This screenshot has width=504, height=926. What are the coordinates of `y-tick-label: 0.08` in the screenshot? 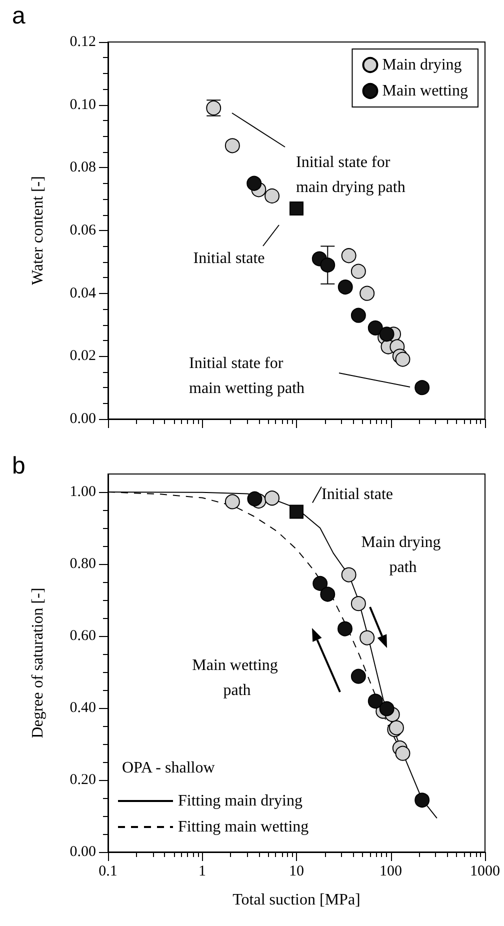 It's located at (83, 168).